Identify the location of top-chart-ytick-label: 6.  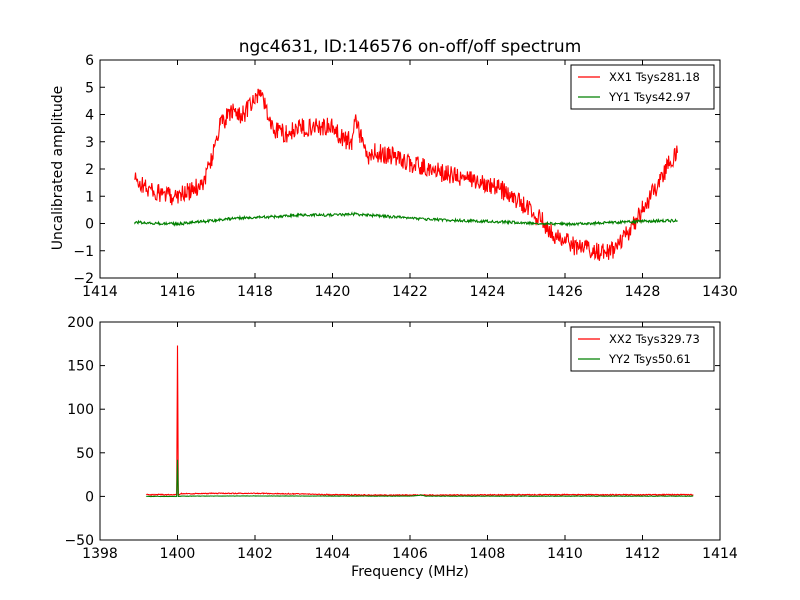
(89, 61).